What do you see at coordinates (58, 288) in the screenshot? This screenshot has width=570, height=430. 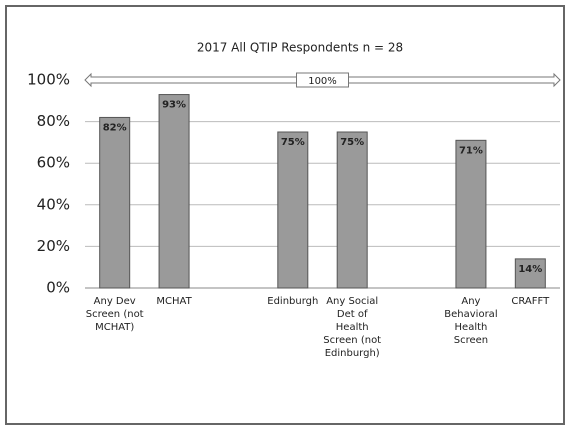 I see `y-tick-label: 0%` at bounding box center [58, 288].